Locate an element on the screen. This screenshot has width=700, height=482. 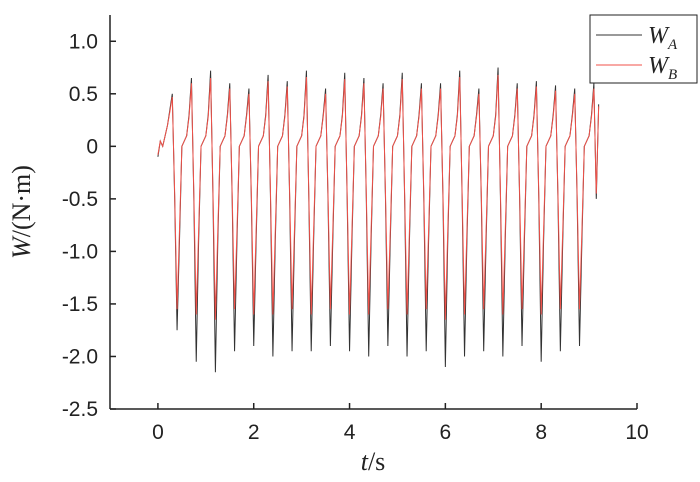
x-tick-label: 8 is located at coordinates (541, 432).